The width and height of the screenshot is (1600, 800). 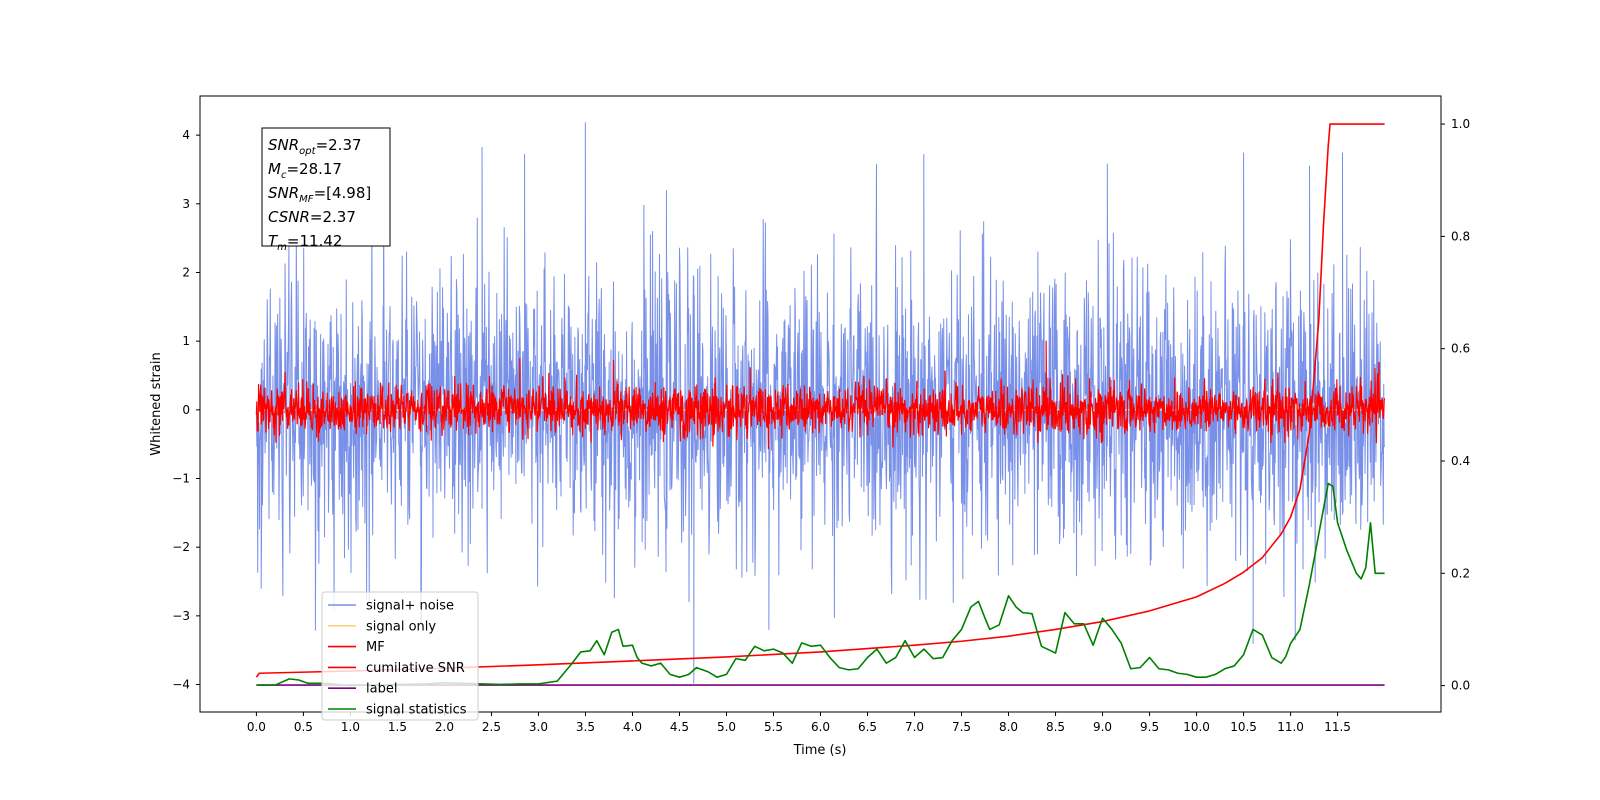 I want to click on x-axis-label: Time (s), so click(x=820, y=750).